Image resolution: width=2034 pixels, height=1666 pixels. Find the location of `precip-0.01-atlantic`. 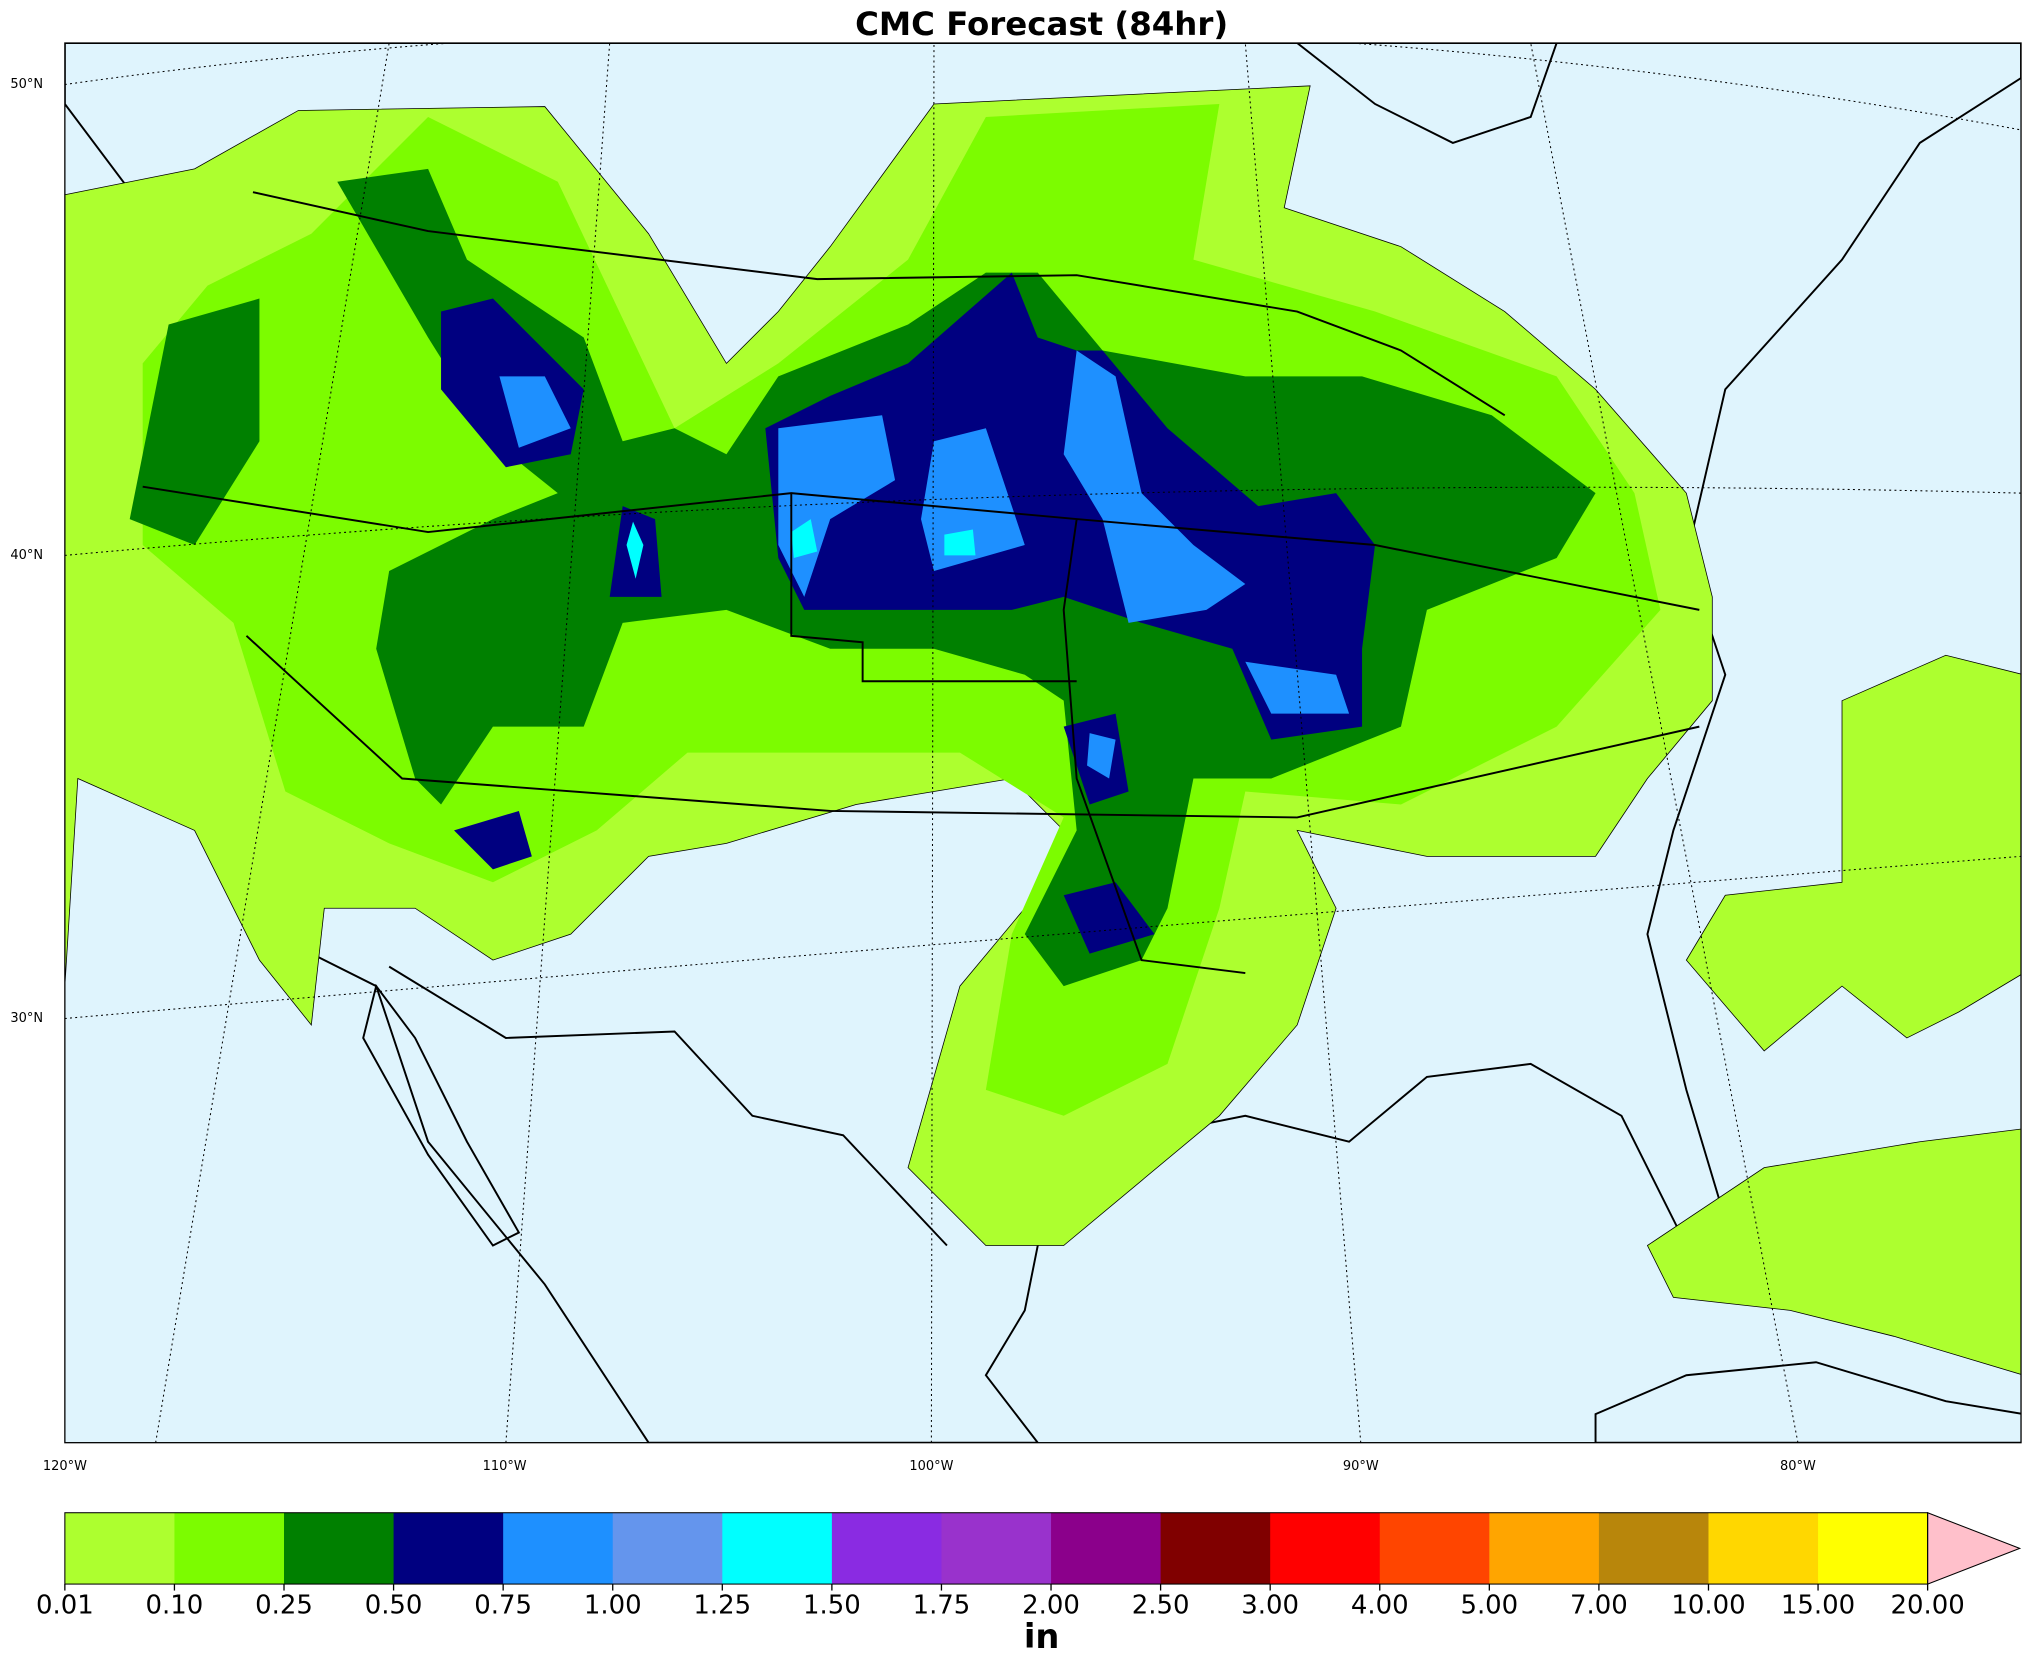

precip-0.01-atlantic is located at coordinates (1834, 1014).